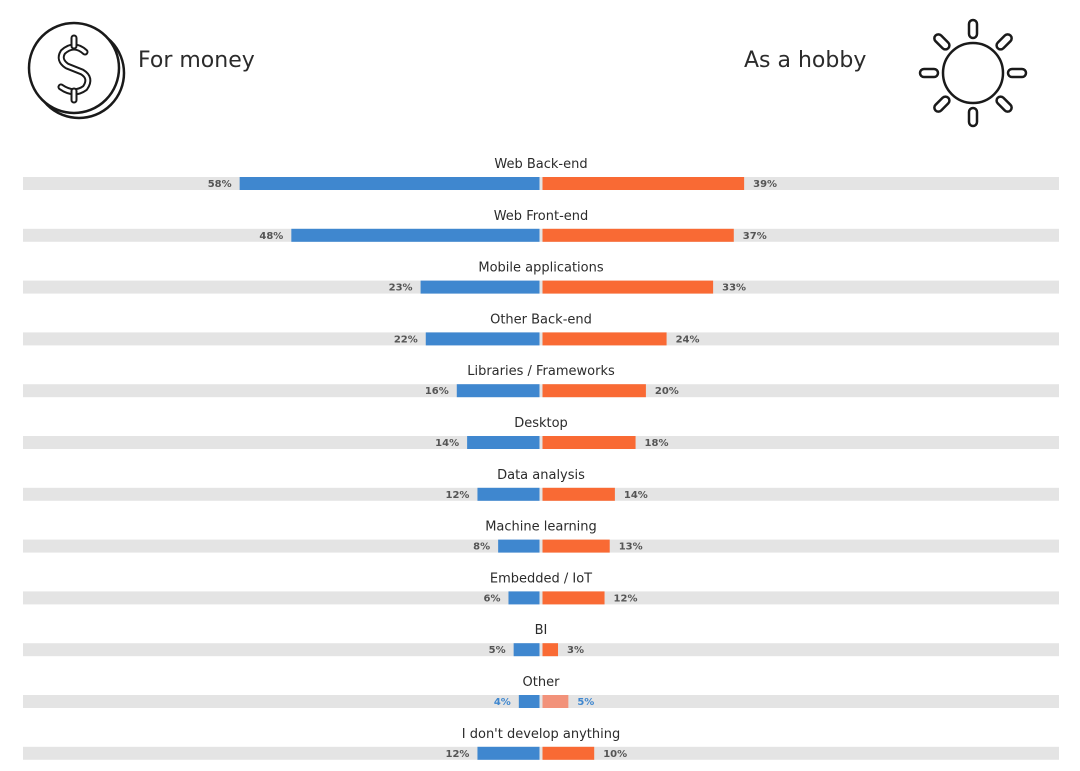  Describe the element at coordinates (401, 288) in the screenshot. I see `for-money-value-label: 23%` at that location.